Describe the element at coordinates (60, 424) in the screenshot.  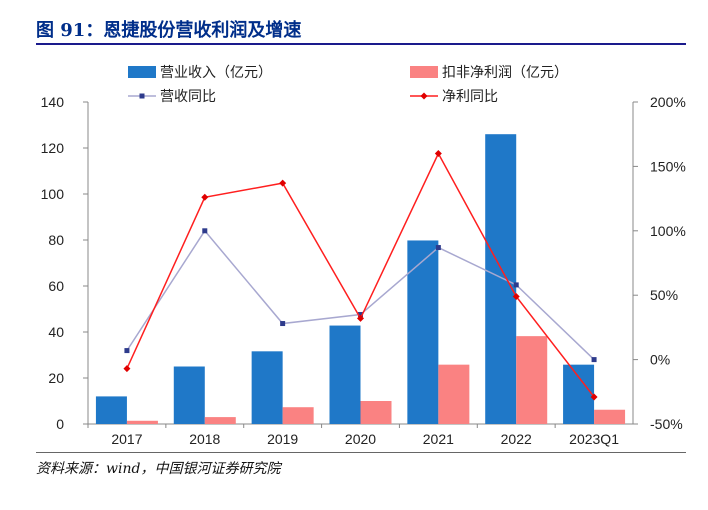
I see `y-left-tick-label: 0` at that location.